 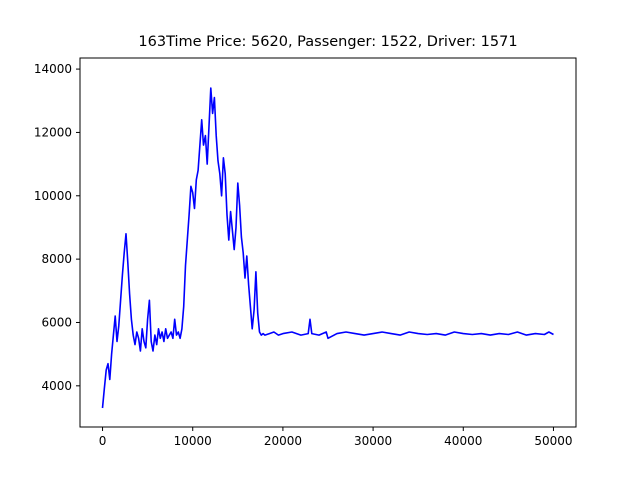 I want to click on x-tick-label: 40000, so click(x=463, y=441).